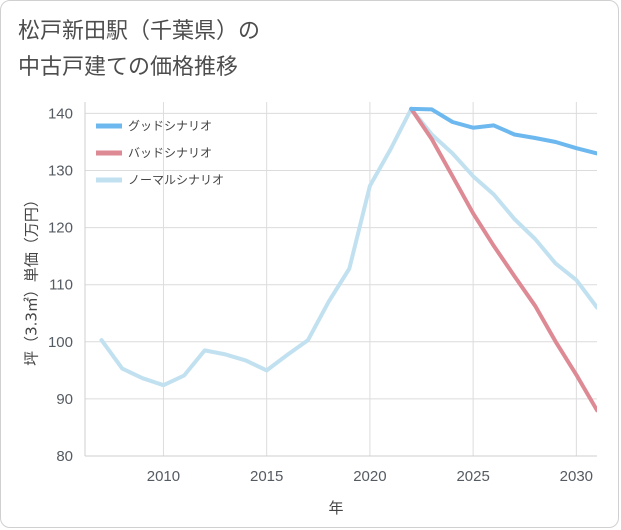  Describe the element at coordinates (163, 476) in the screenshot. I see `x-tick-label: 2010` at that location.